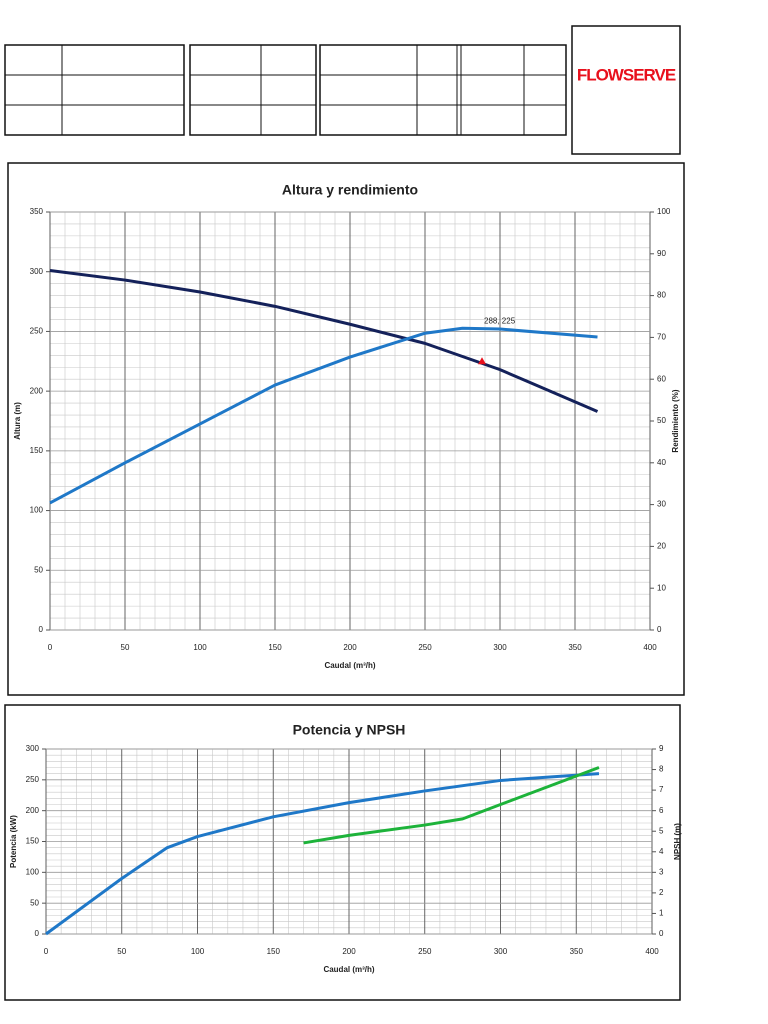 This screenshot has height=1024, width=768. What do you see at coordinates (661, 295) in the screenshot?
I see `y2-tick-label: 80` at bounding box center [661, 295].